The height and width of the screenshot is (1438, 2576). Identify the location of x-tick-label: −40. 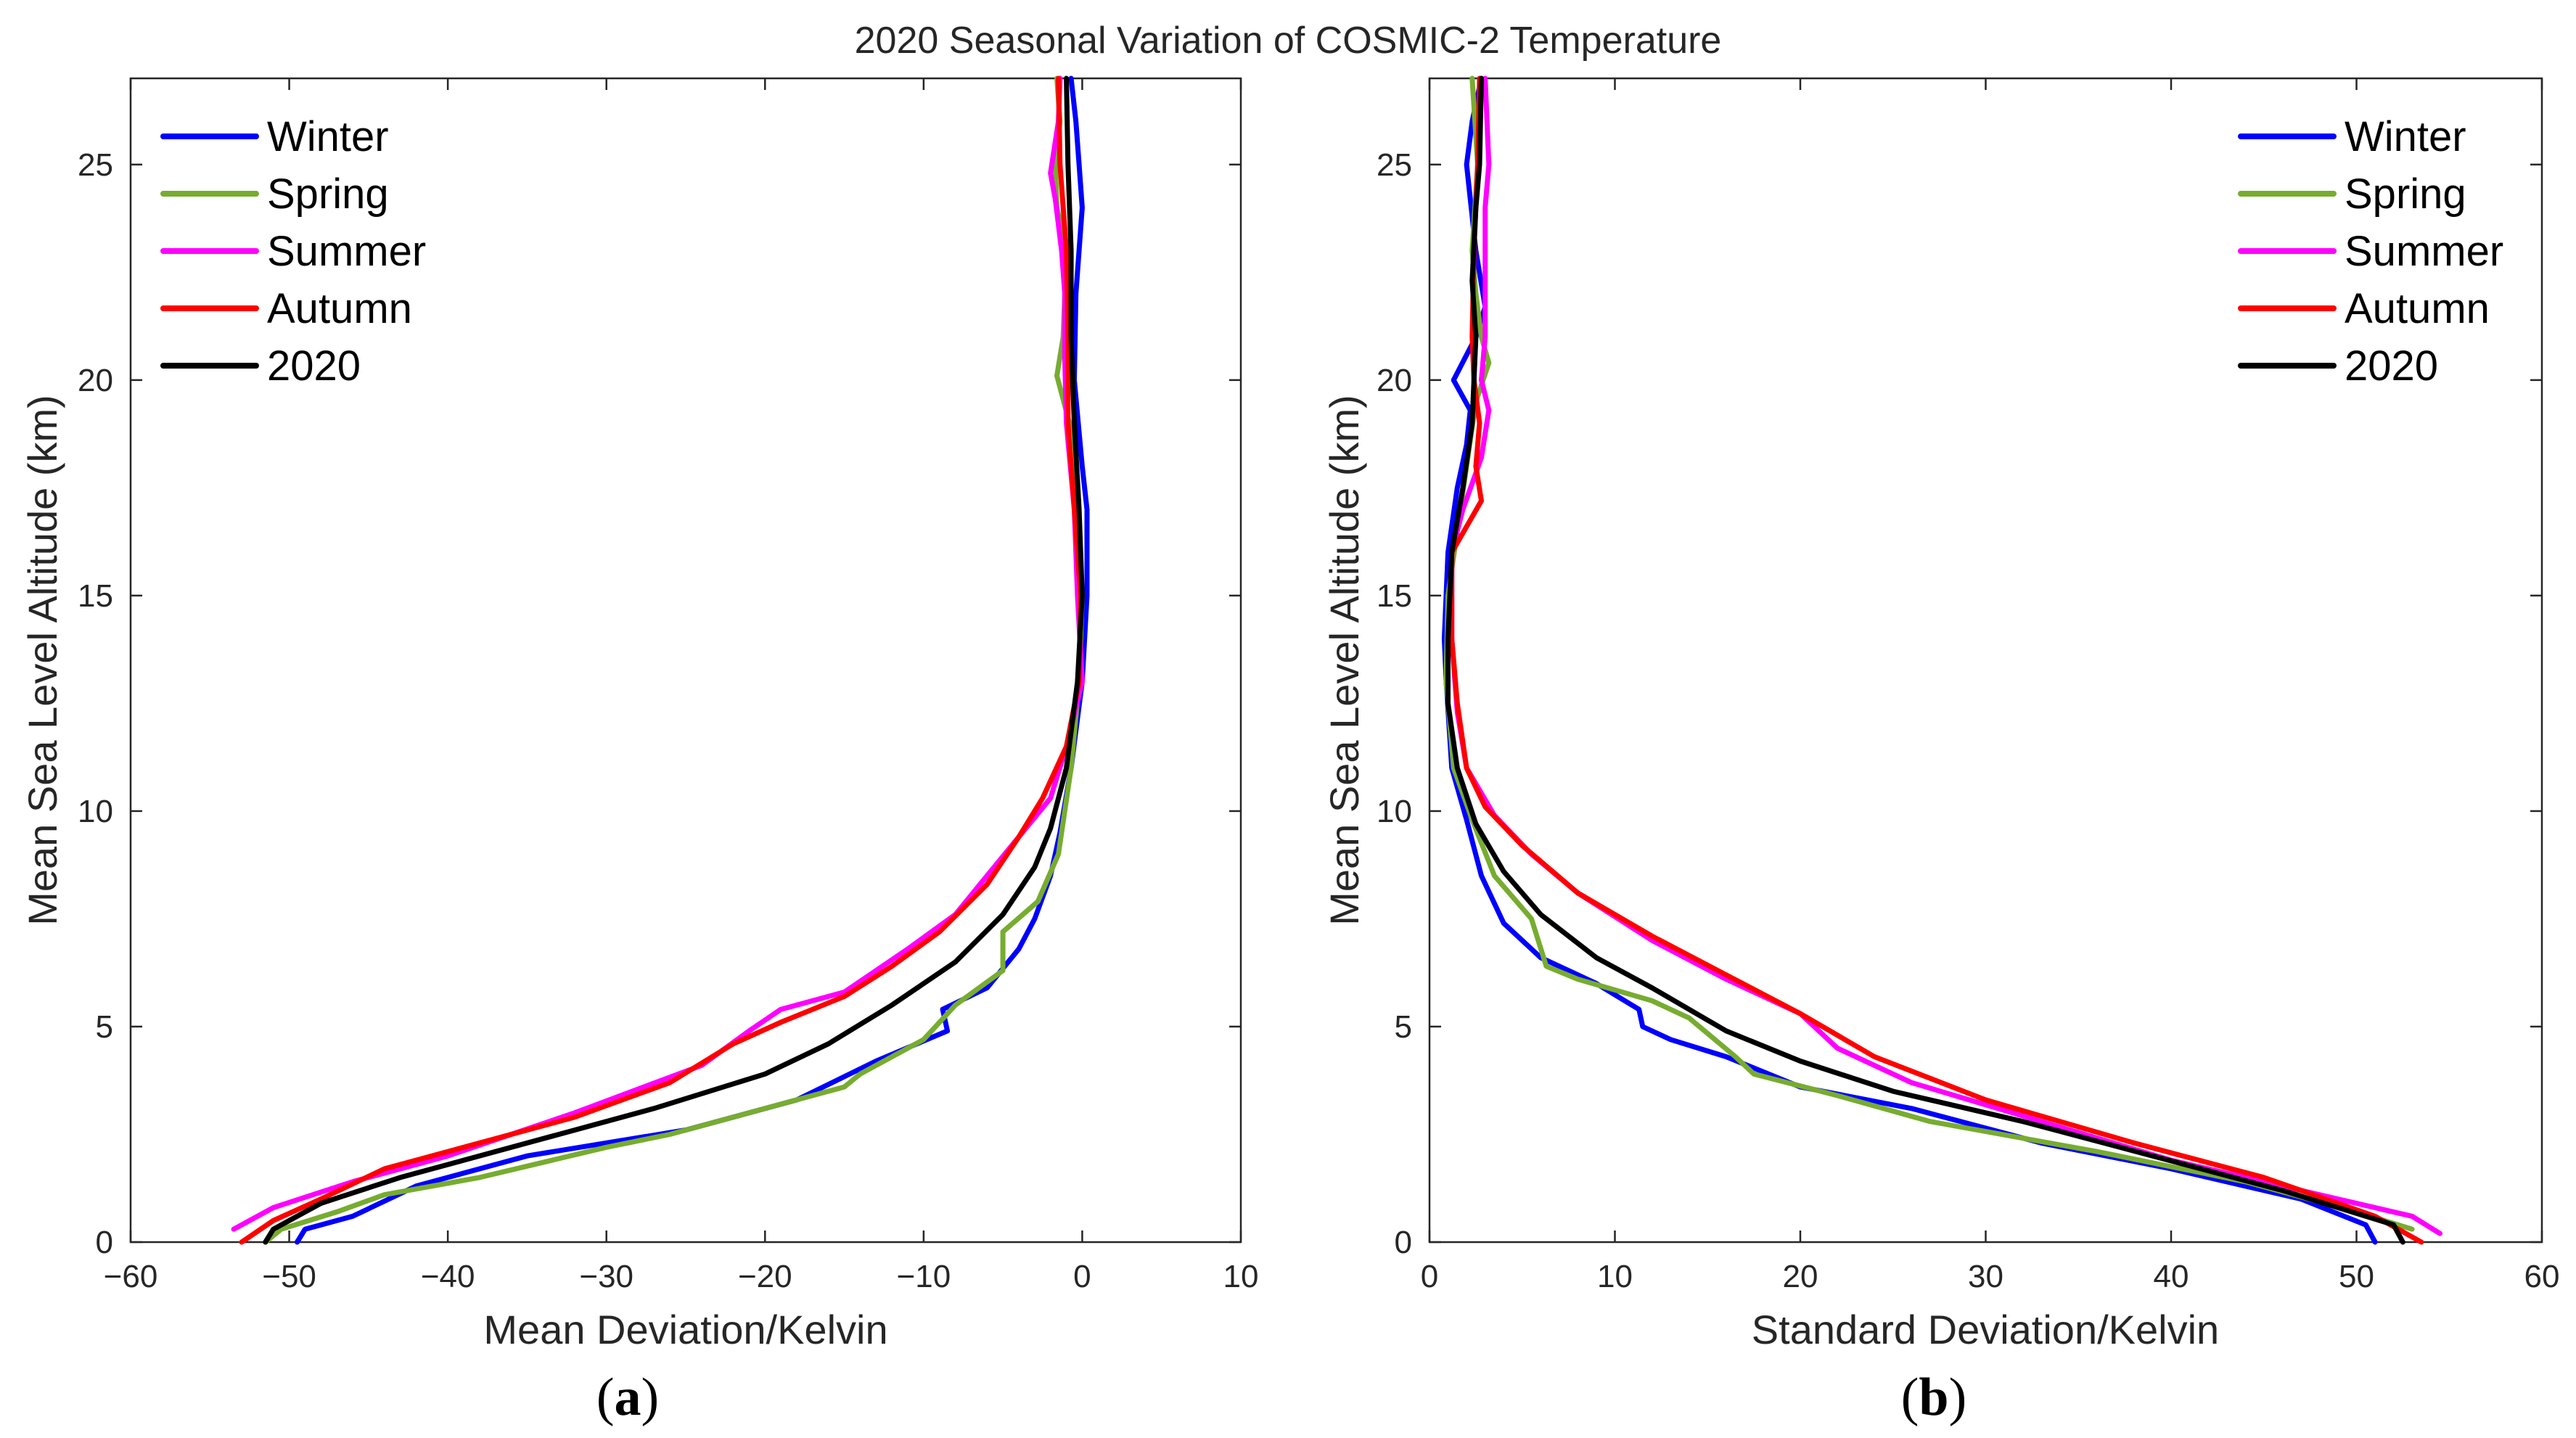
(448, 1276).